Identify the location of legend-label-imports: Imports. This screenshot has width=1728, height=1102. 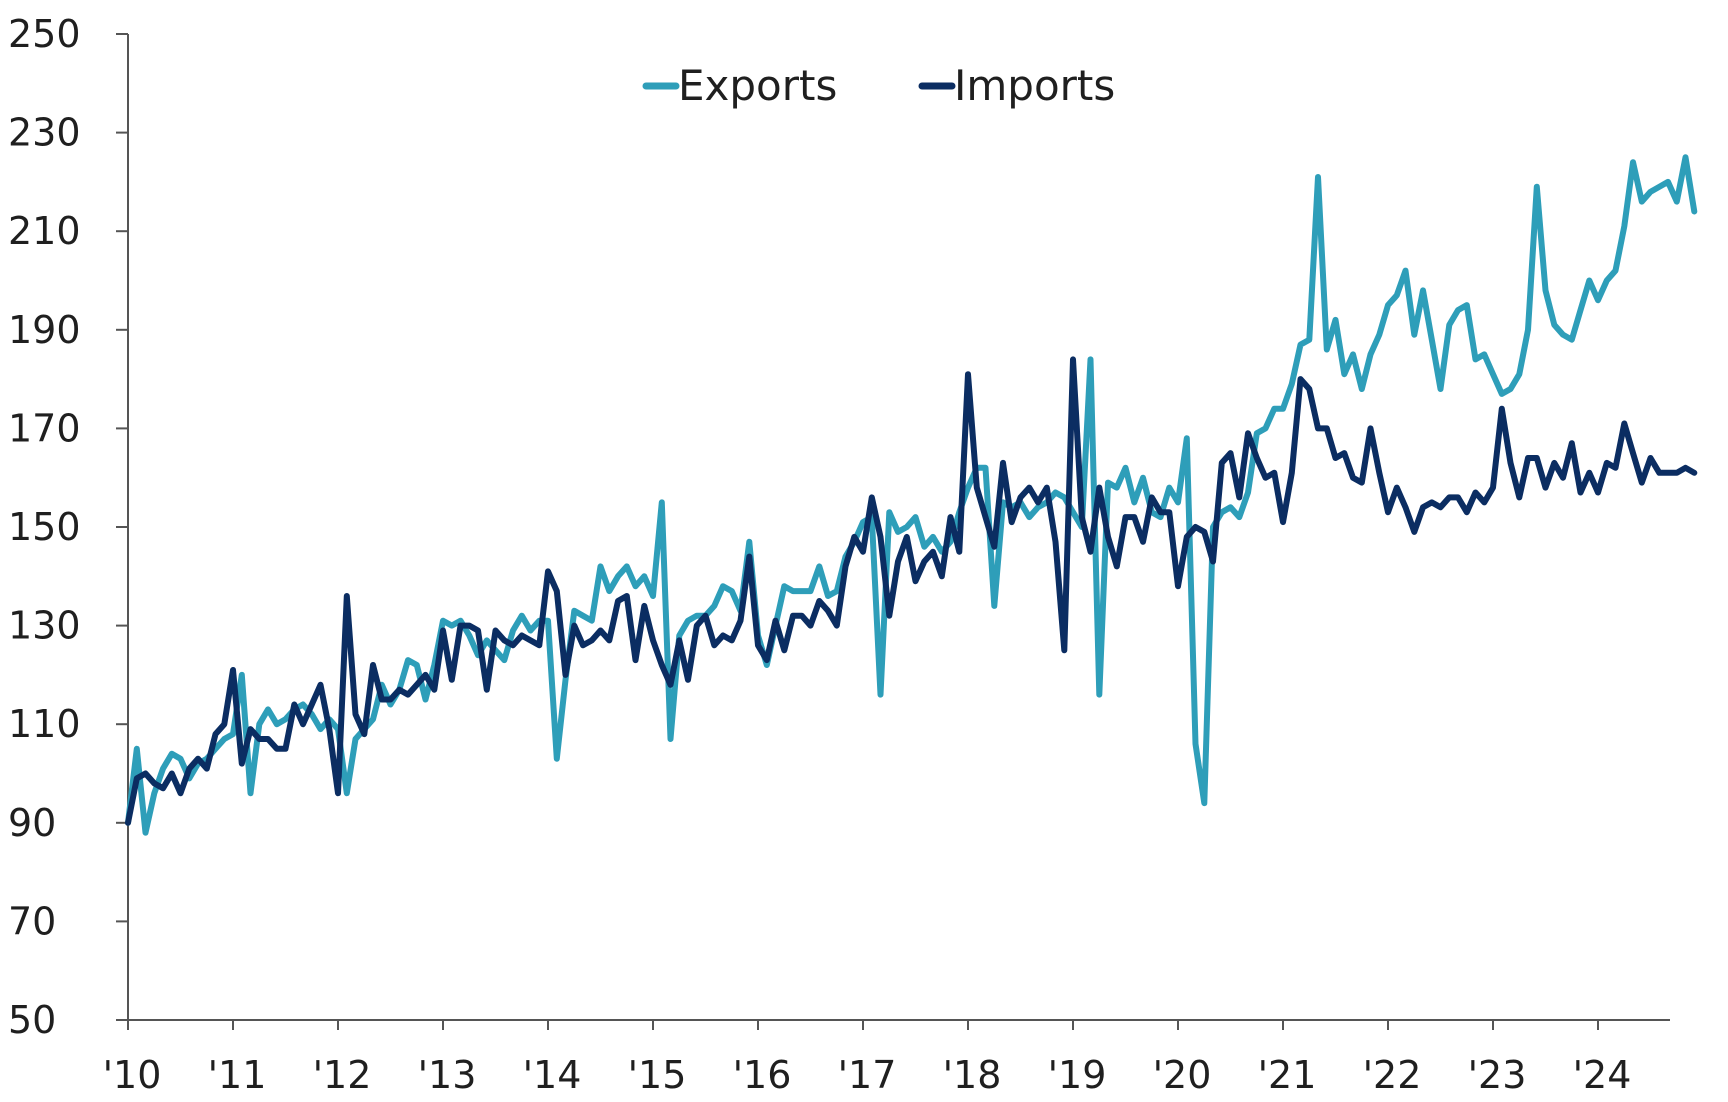
(1034, 85).